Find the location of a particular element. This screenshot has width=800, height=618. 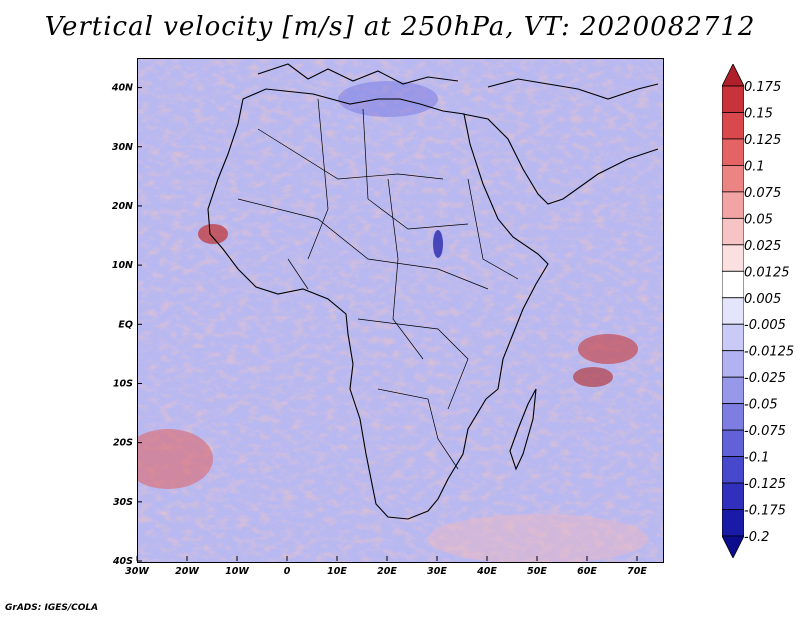

footer-credit: GrADS: IGES/COLA is located at coordinates (52, 608).